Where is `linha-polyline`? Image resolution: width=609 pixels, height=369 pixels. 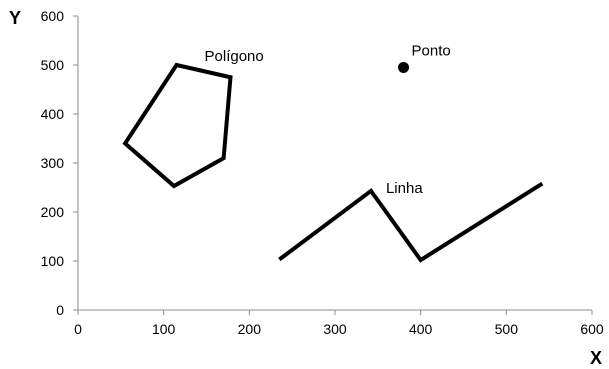
linha-polyline is located at coordinates (411, 222).